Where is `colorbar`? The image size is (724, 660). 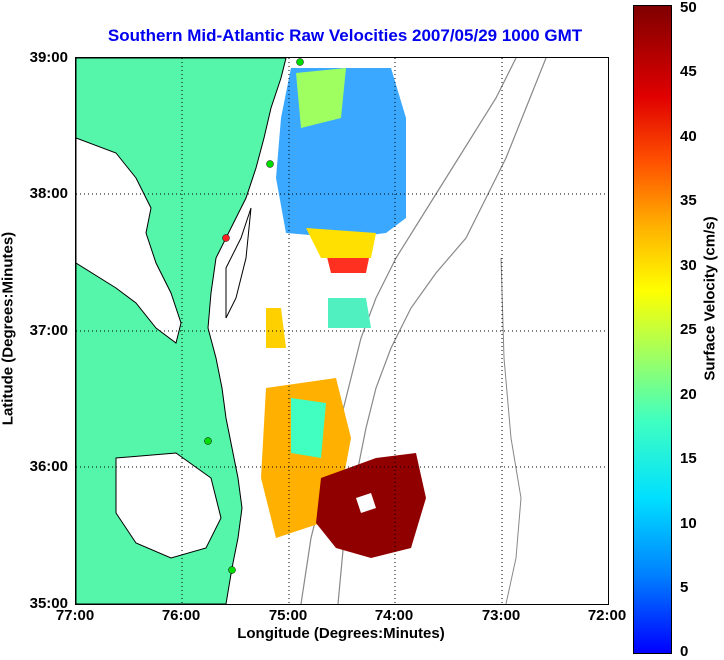
colorbar is located at coordinates (652, 329).